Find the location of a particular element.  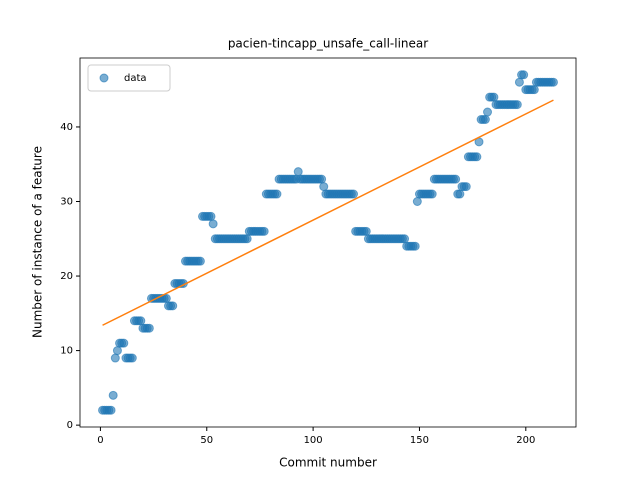

legend-marker is located at coordinates (104, 78).